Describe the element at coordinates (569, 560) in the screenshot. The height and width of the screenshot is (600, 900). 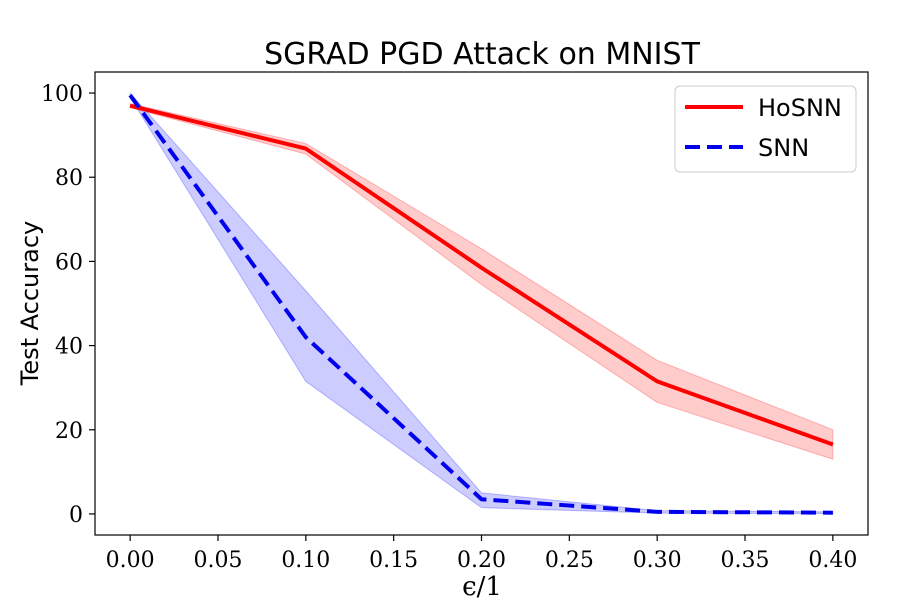
I see `x-tick-label: 0.25` at that location.